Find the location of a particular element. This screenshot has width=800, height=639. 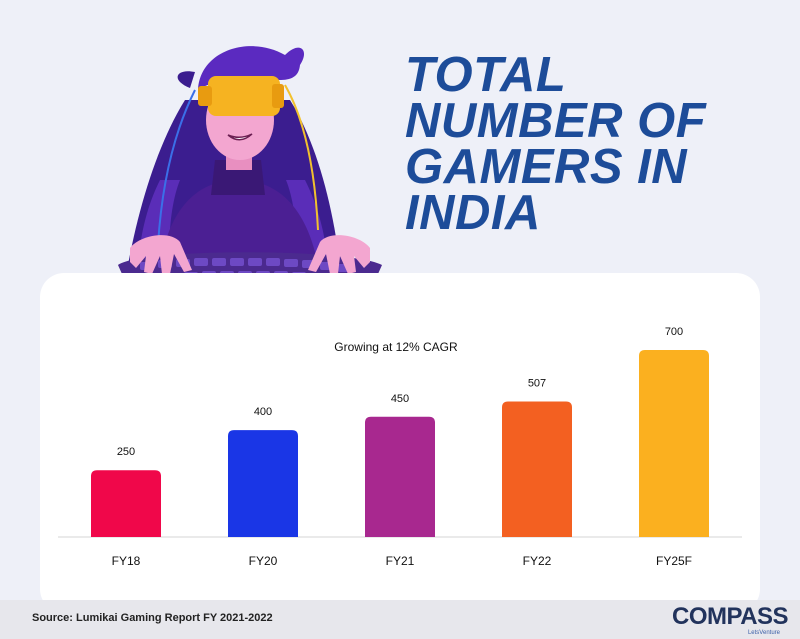

title-line: GAMERS IN is located at coordinates (546, 167).